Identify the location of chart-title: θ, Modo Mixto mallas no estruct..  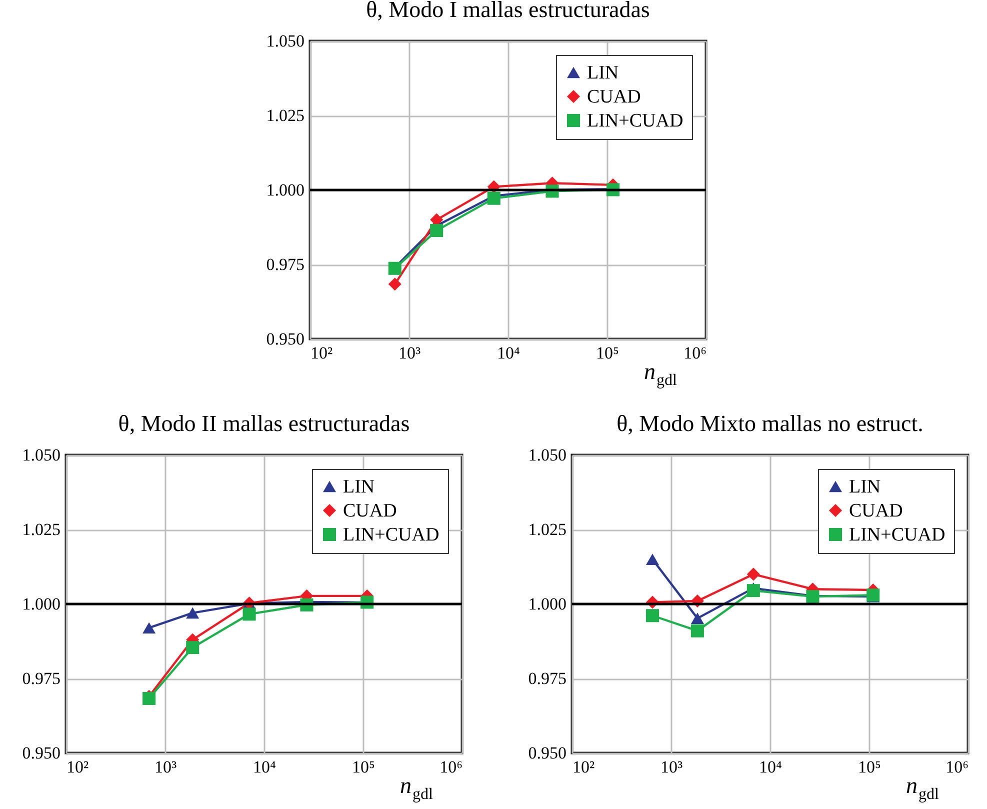
(770, 423).